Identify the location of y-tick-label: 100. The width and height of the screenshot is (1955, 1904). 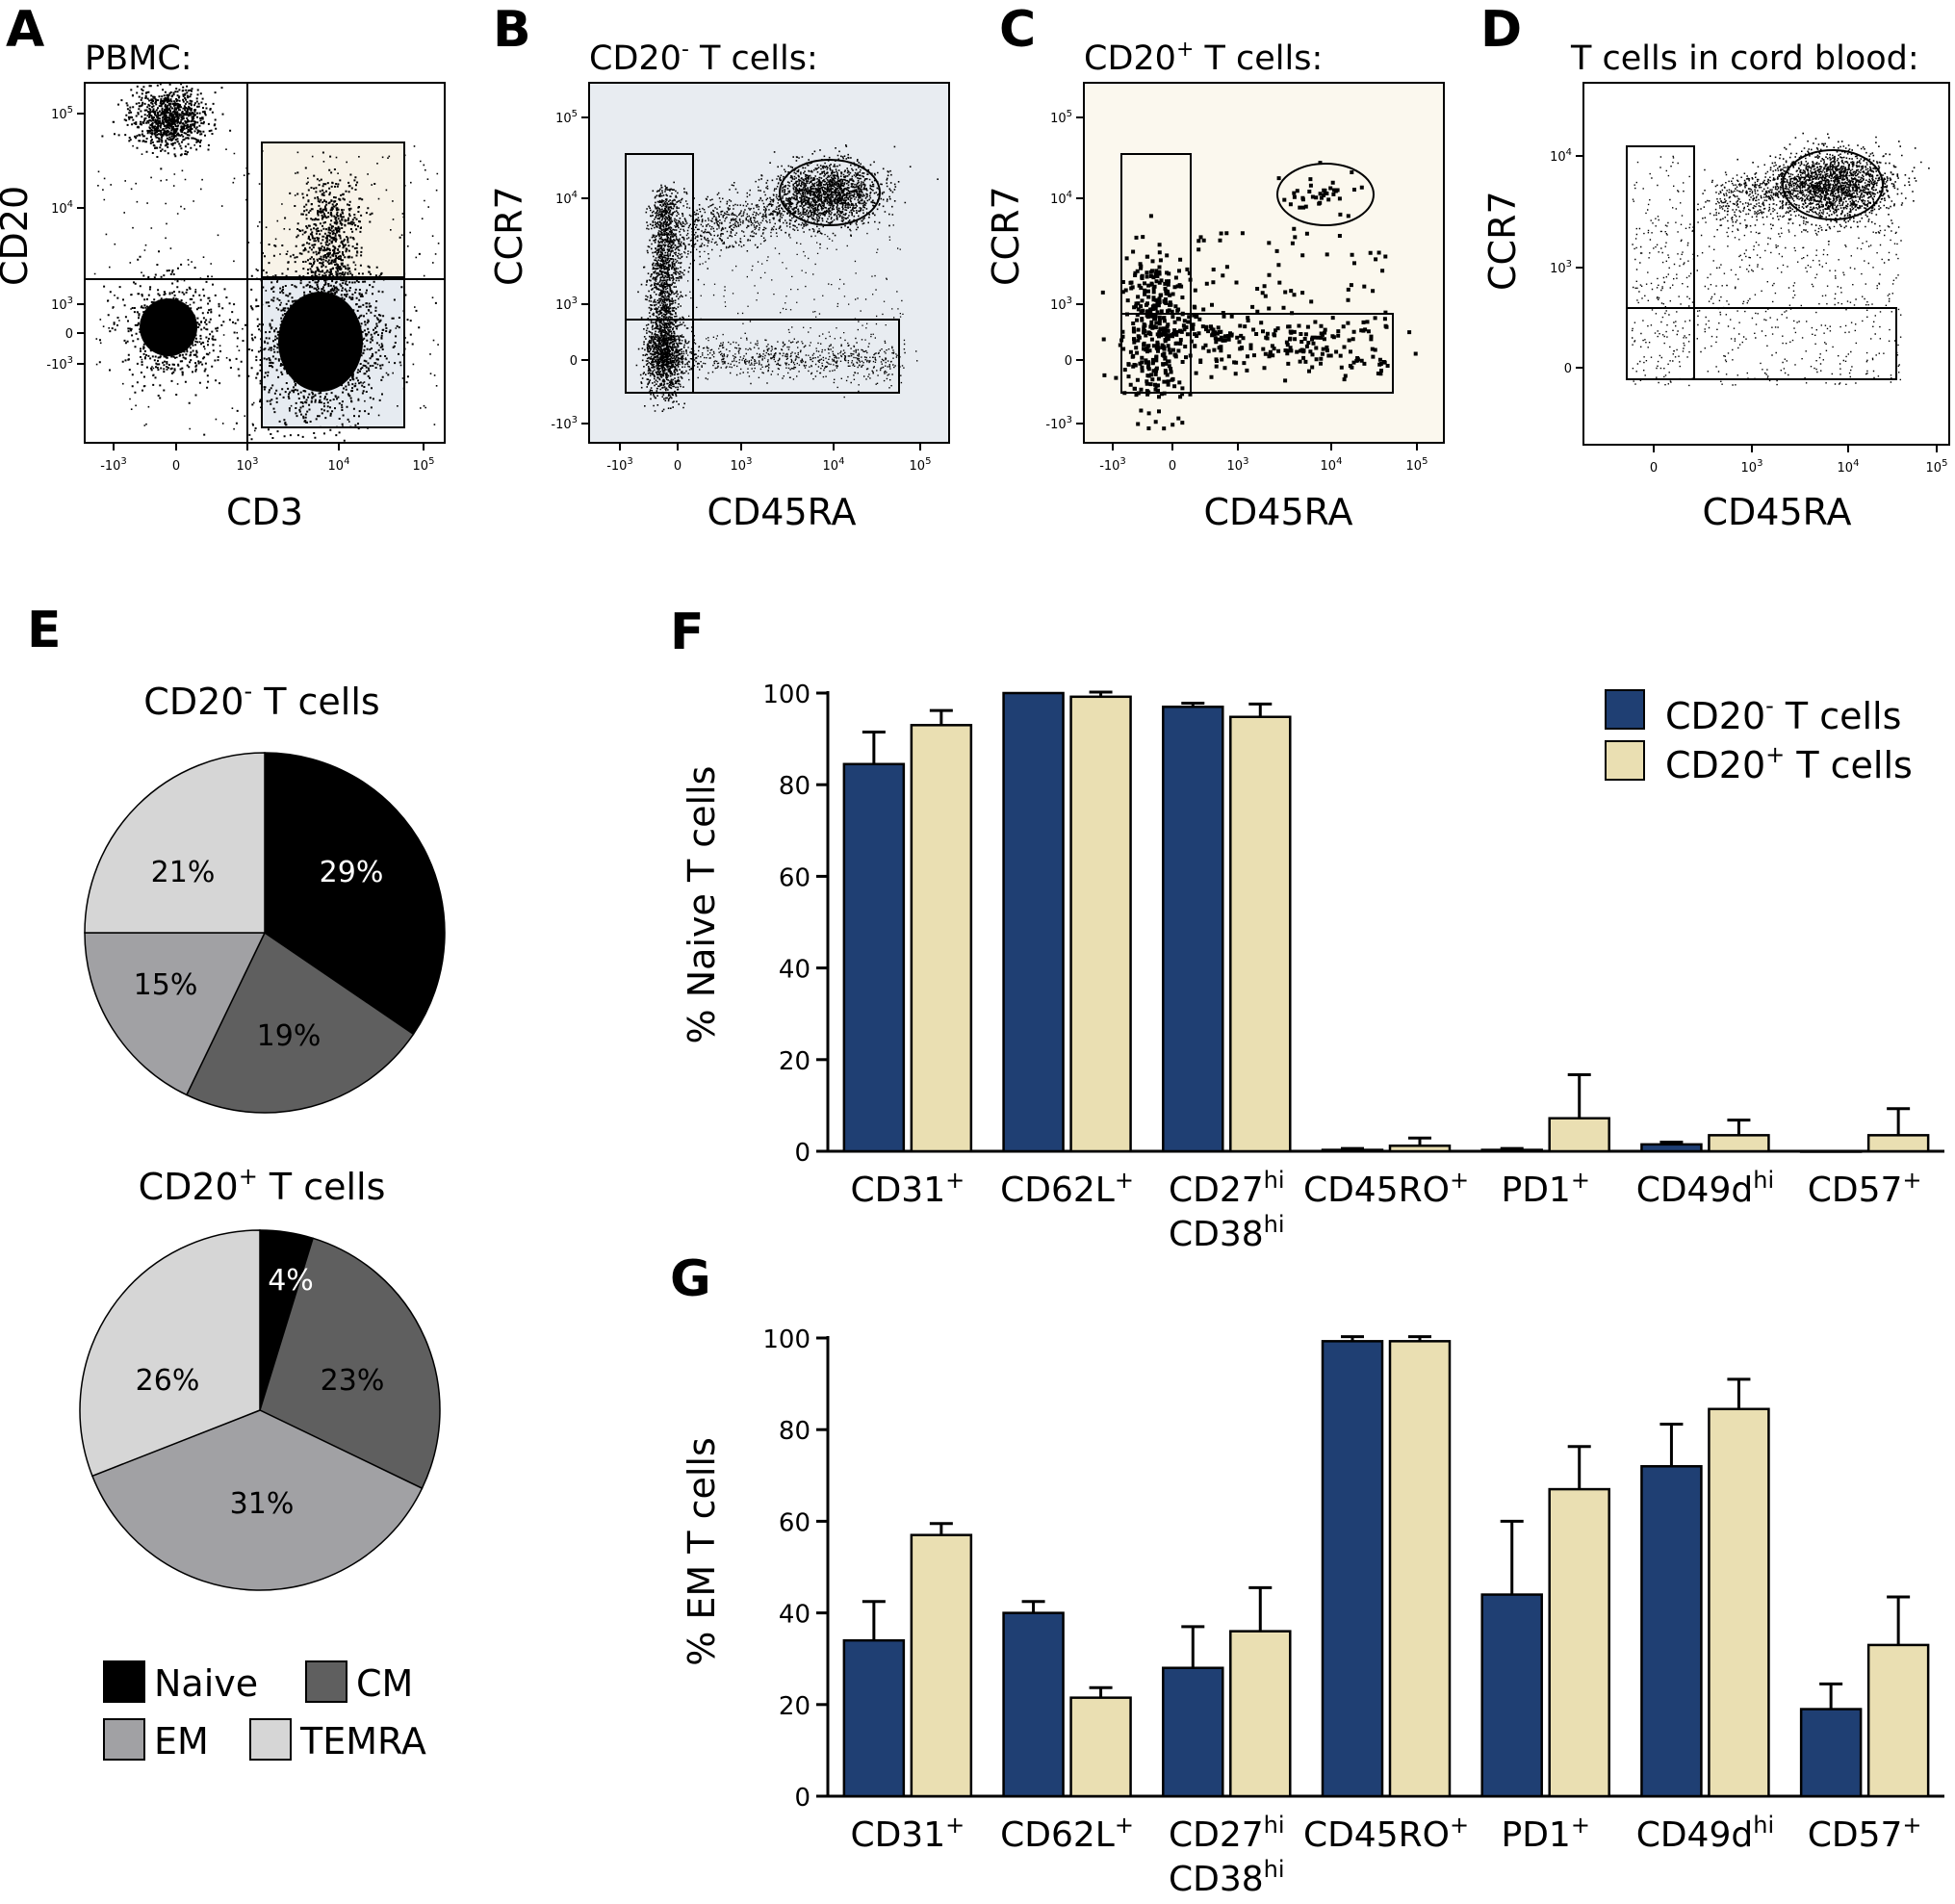
(786, 695).